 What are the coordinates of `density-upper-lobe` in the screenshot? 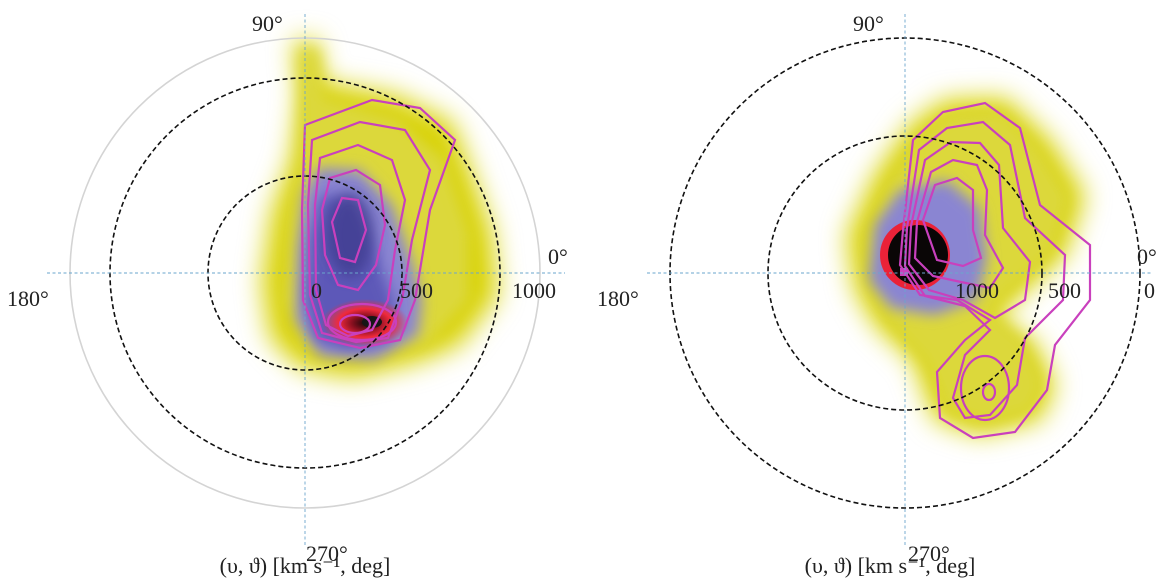 It's located at (350, 235).